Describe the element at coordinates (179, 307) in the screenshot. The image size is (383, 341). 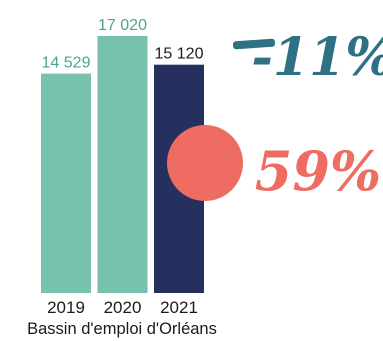
I see `x-tick-label-2021: 2021` at that location.